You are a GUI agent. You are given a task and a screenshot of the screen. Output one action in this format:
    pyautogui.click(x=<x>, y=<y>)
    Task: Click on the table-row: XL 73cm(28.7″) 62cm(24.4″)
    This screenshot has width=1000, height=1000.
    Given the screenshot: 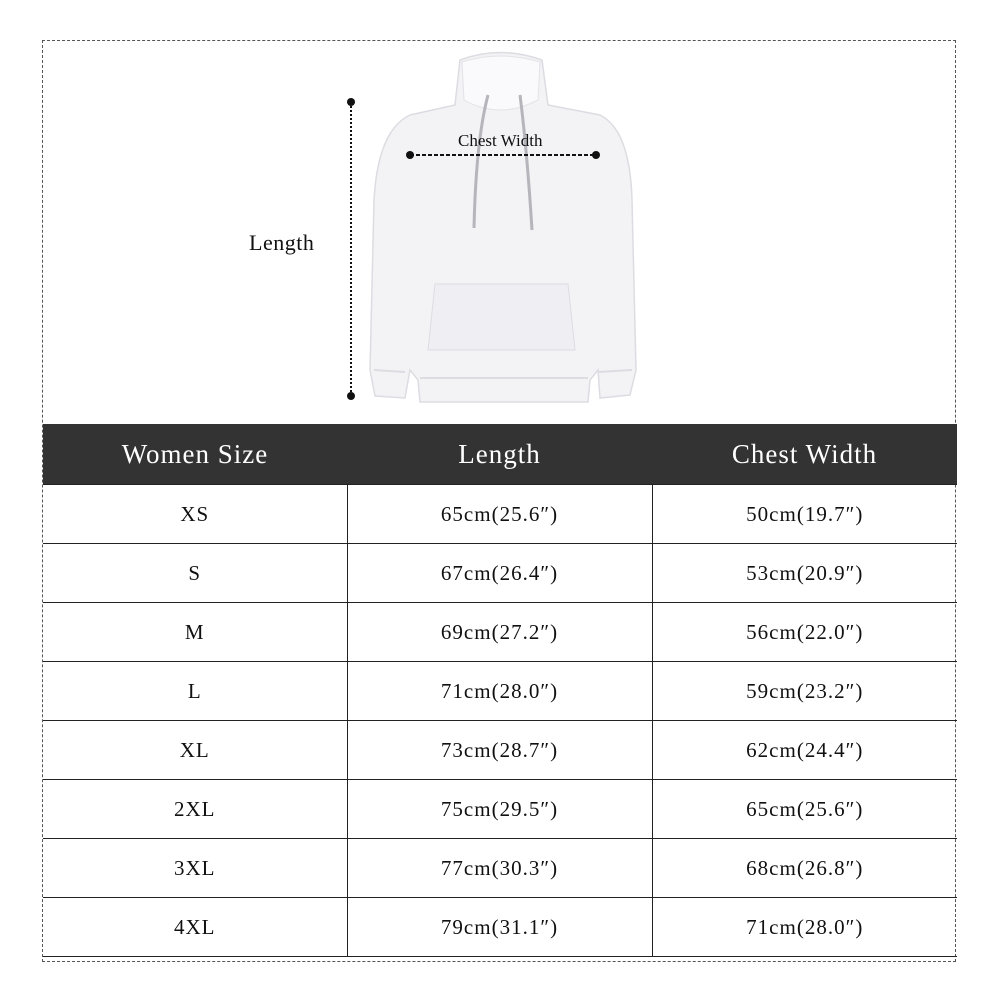 What is the action you would take?
    pyautogui.click(x=500, y=750)
    